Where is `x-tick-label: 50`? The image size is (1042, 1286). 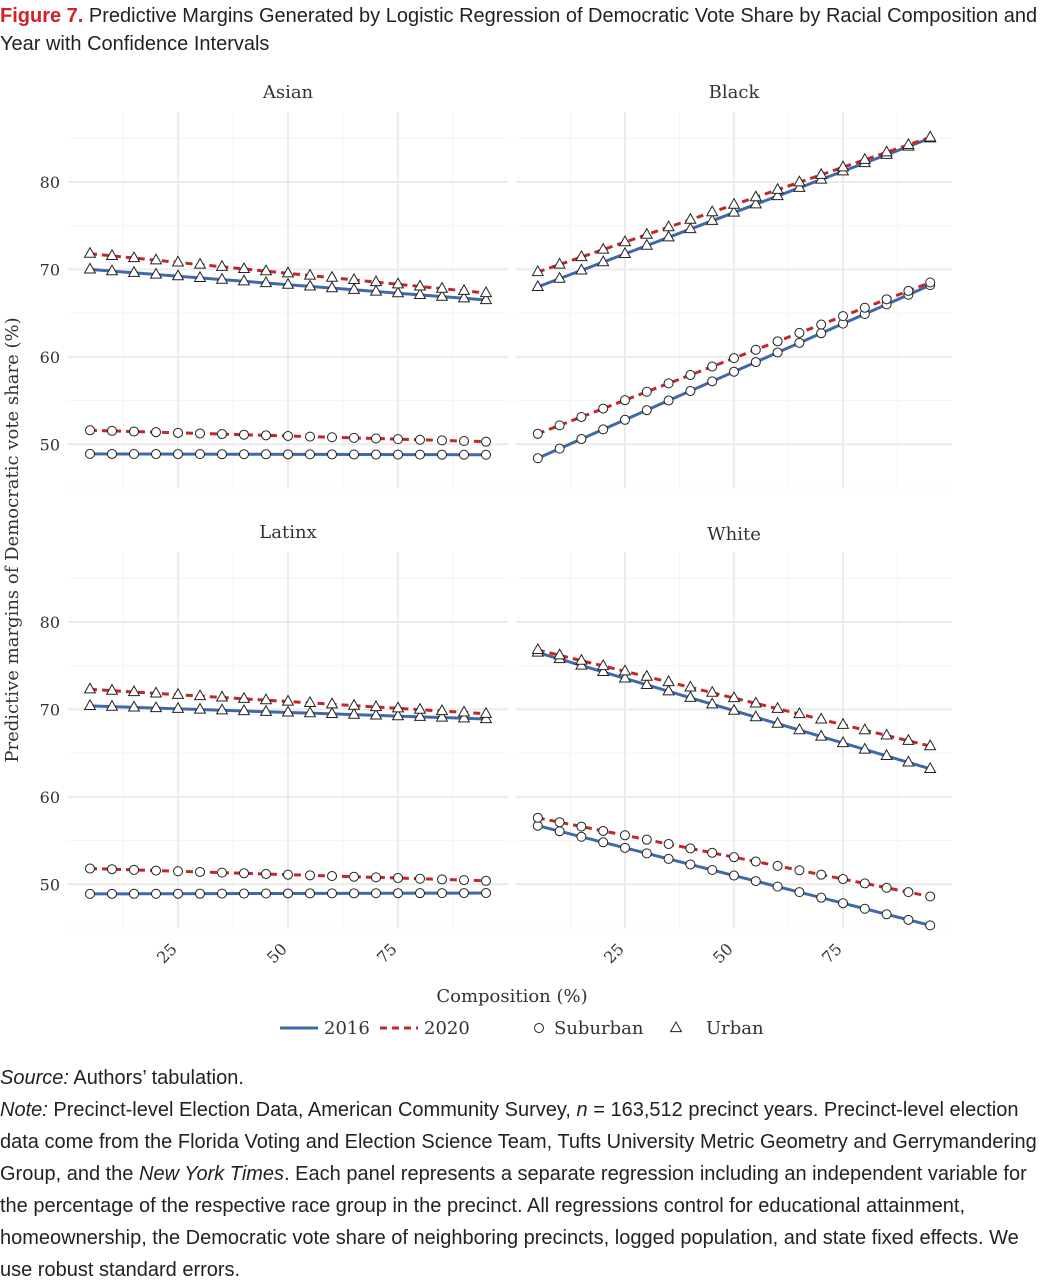
x-tick-label: 50 is located at coordinates (723, 953).